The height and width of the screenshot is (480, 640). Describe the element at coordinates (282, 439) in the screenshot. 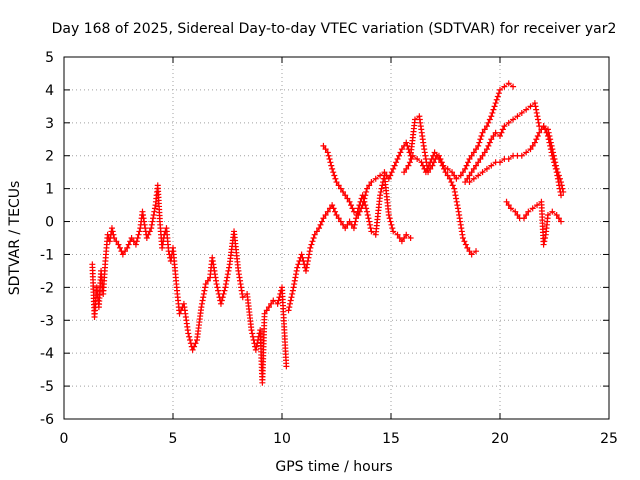

I see `x-tick-label: 10` at that location.